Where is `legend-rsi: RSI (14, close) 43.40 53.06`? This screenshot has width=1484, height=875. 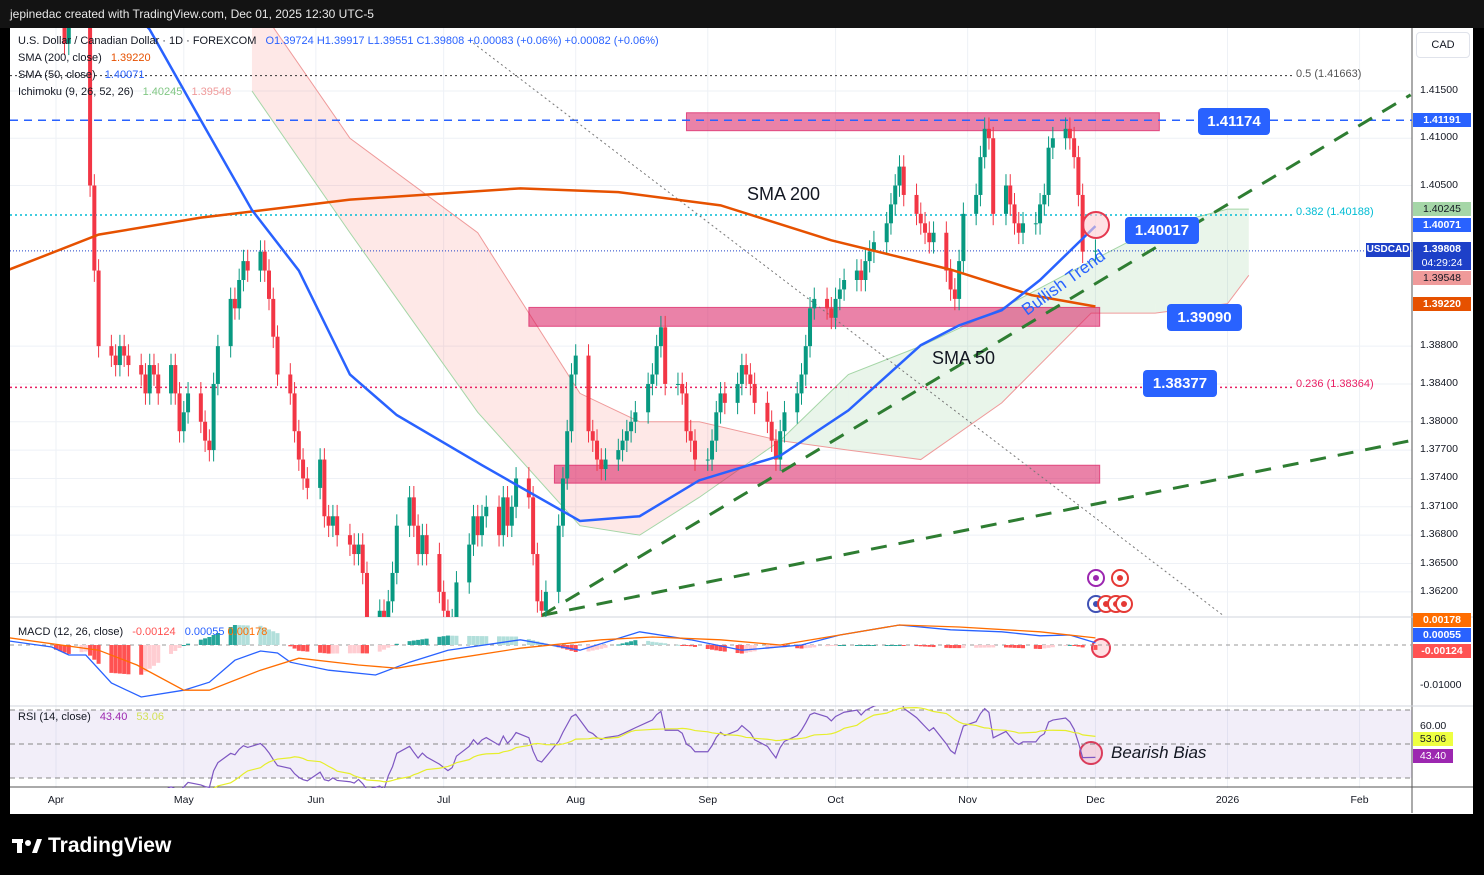
legend-rsi: RSI (14, close) 43.40 53.06 is located at coordinates (91, 717).